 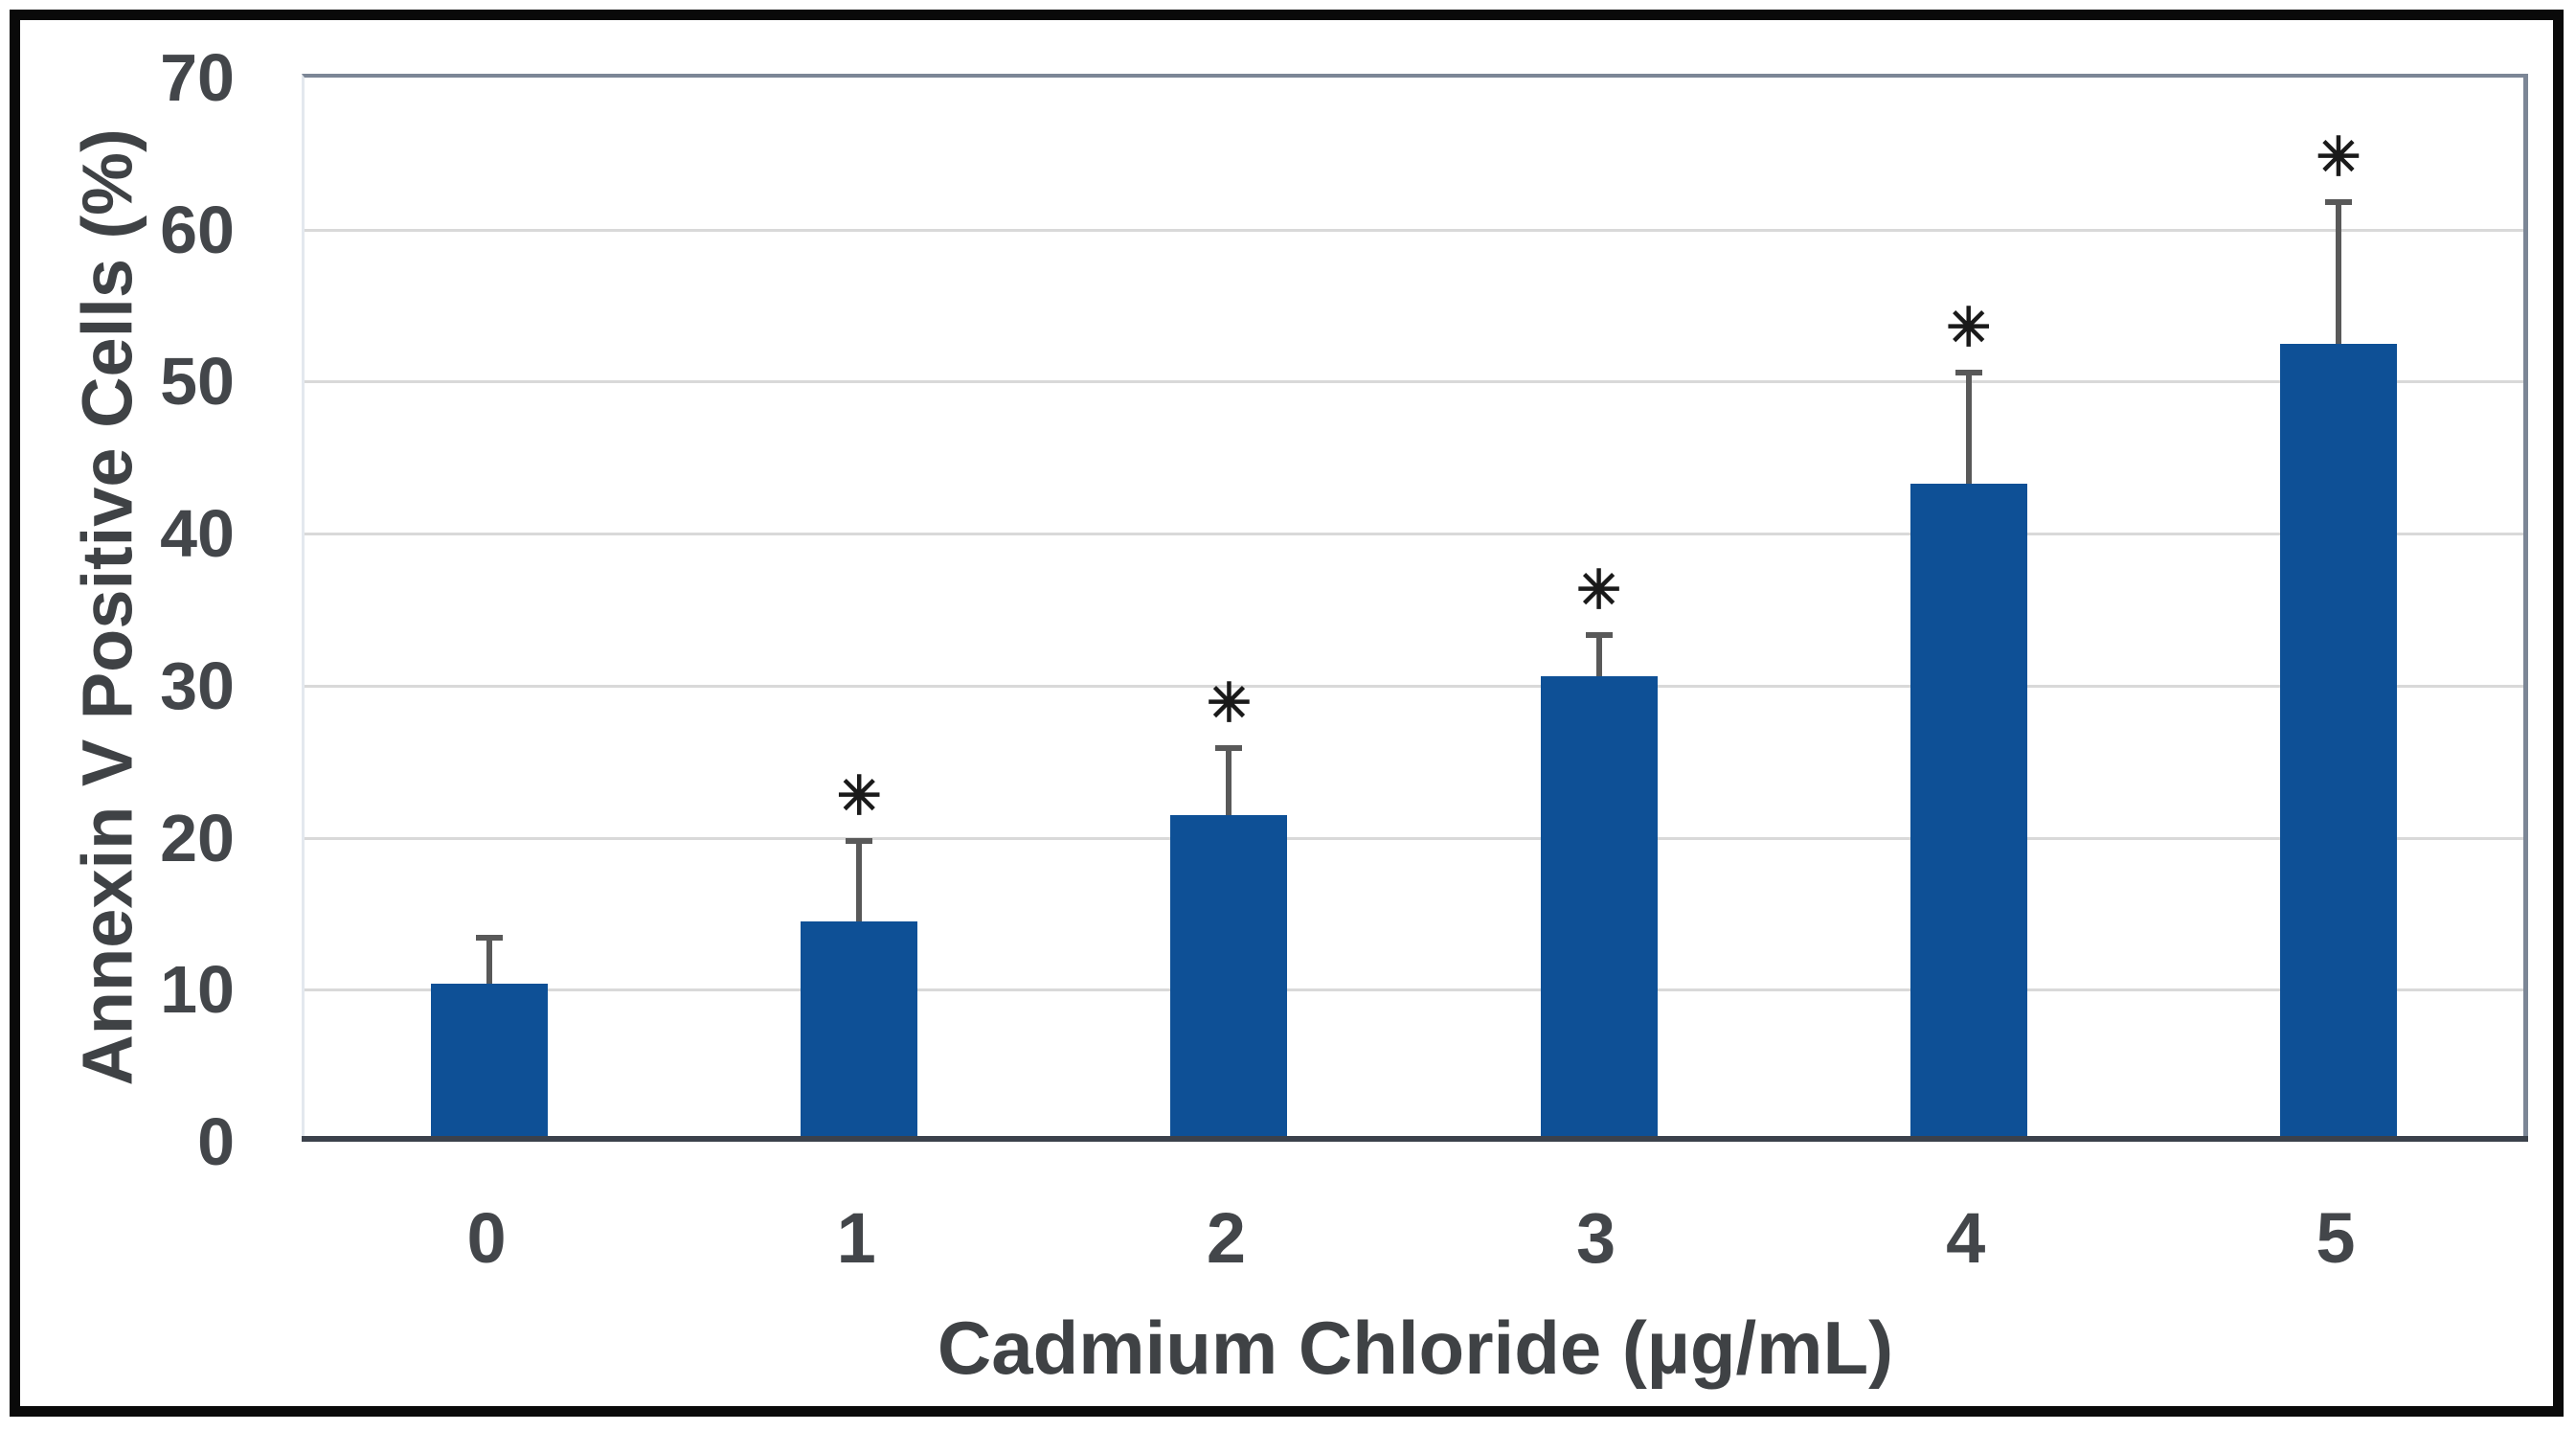 I want to click on gridline-y20, so click(x=1414, y=838).